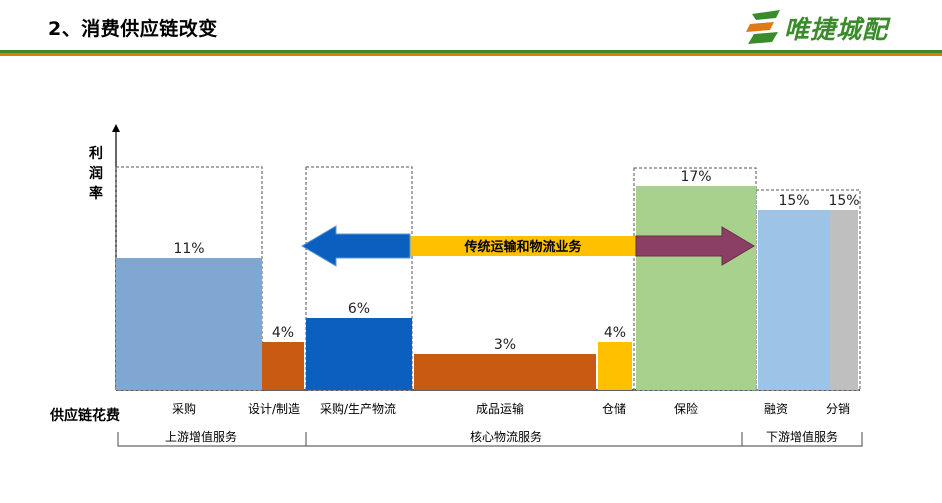  What do you see at coordinates (356, 246) in the screenshot?
I see `left-arrow` at bounding box center [356, 246].